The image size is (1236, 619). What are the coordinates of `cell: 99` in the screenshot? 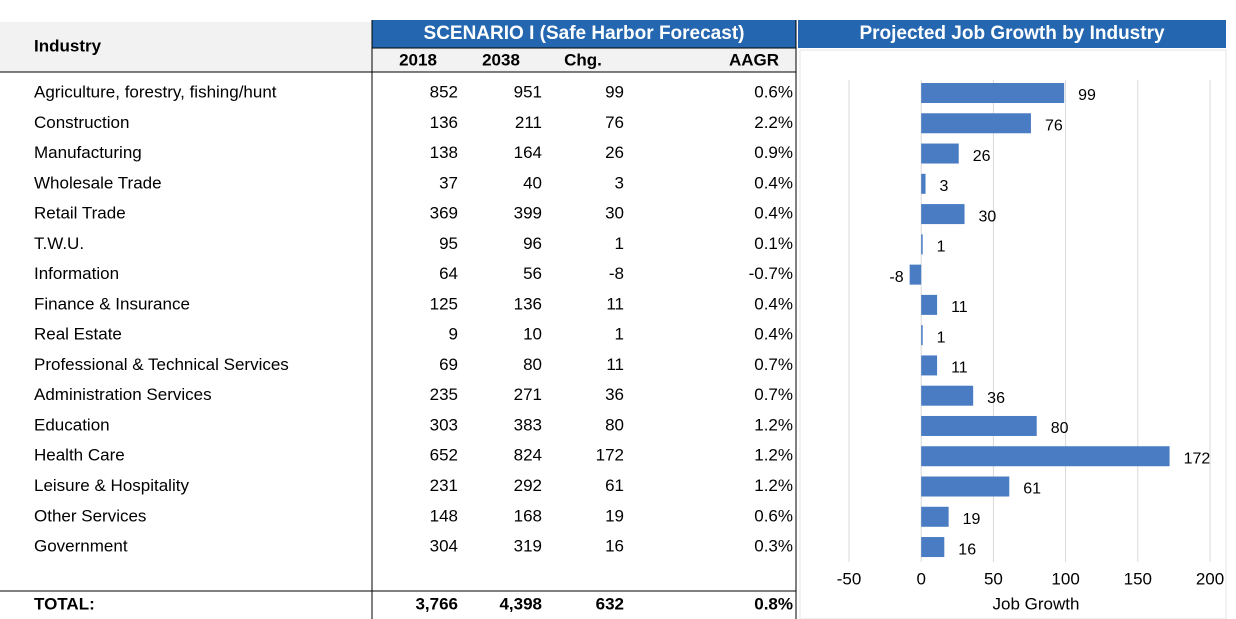 It's located at (614, 91).